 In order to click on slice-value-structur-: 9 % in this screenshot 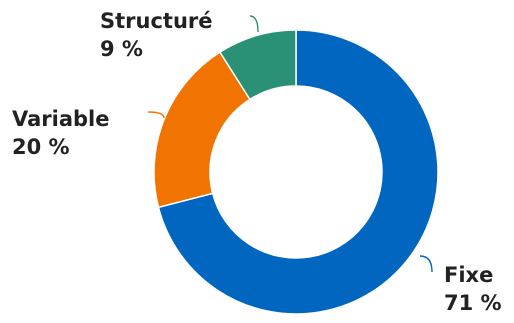, I will do `click(121, 49)`.